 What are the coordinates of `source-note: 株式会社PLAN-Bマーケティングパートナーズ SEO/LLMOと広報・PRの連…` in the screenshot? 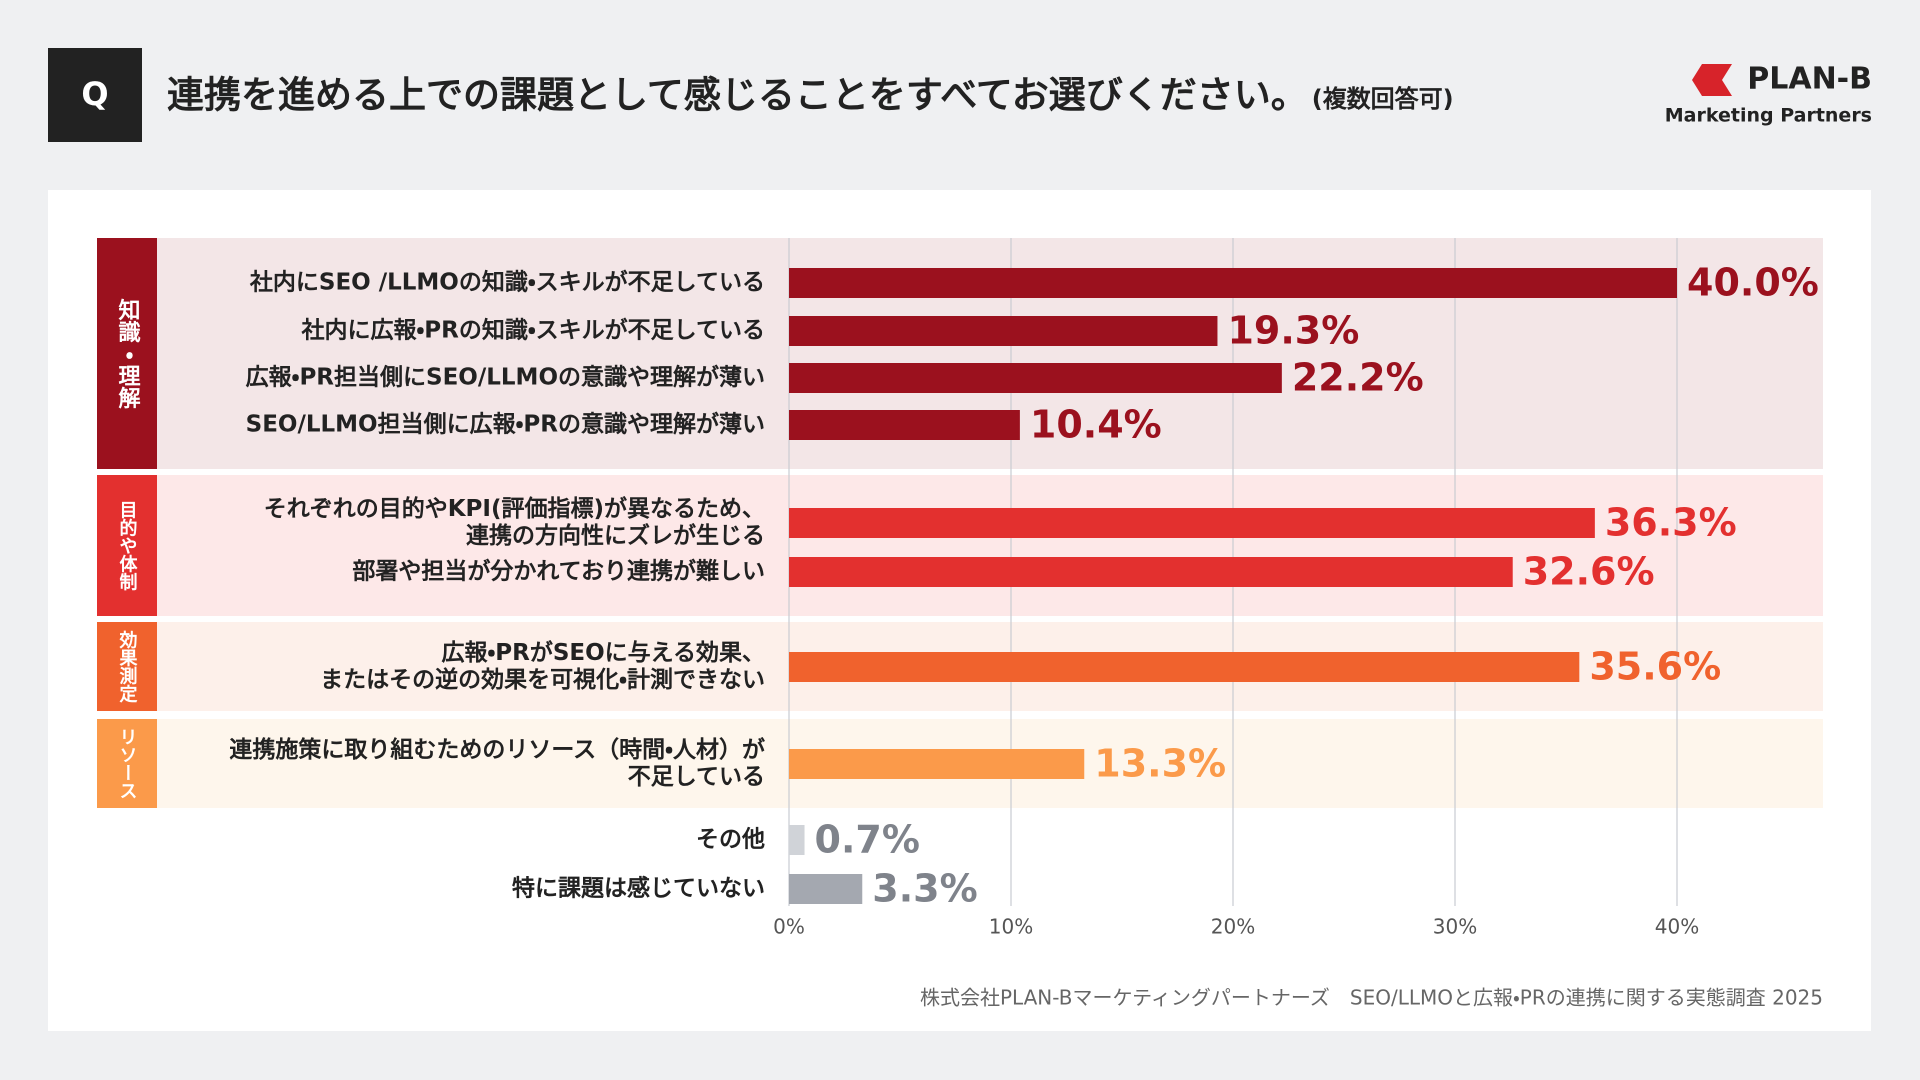 It's located at (1371, 998).